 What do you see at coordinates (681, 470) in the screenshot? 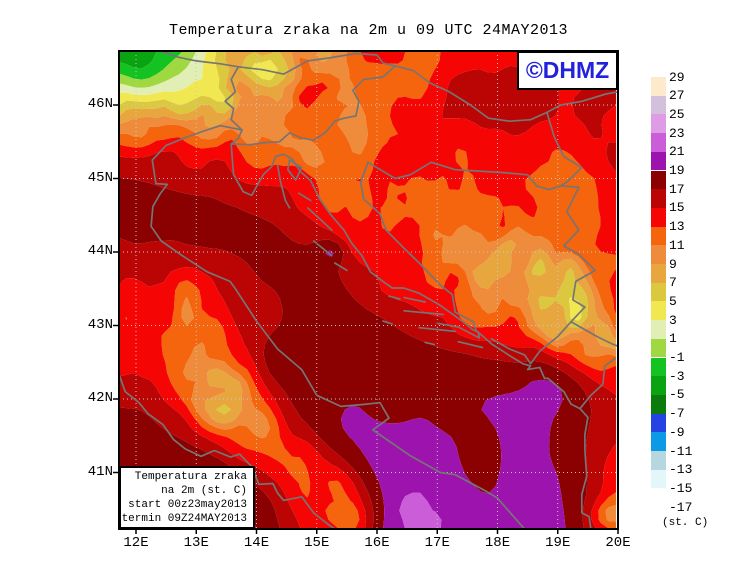
I see `colorbar-label: -13` at bounding box center [681, 470].